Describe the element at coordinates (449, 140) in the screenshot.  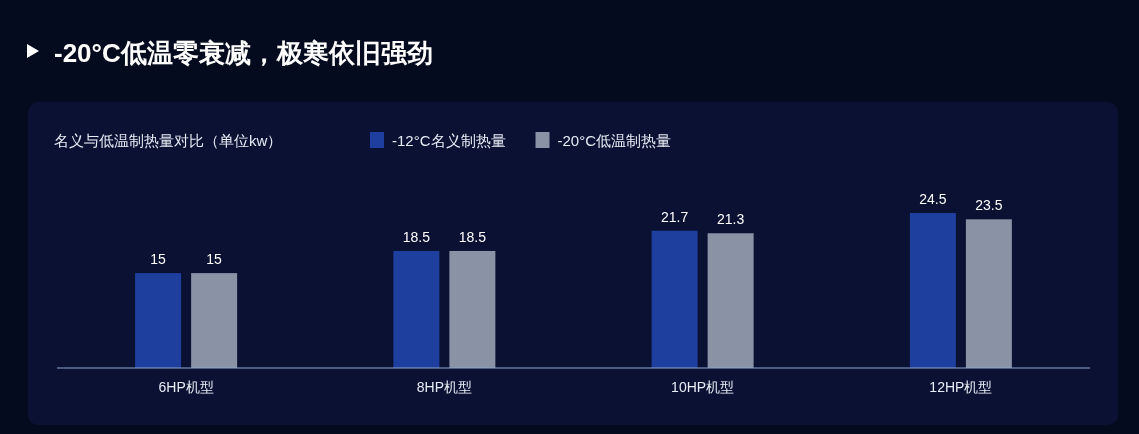
I see `legend-label: -12°C名义制热量` at that location.